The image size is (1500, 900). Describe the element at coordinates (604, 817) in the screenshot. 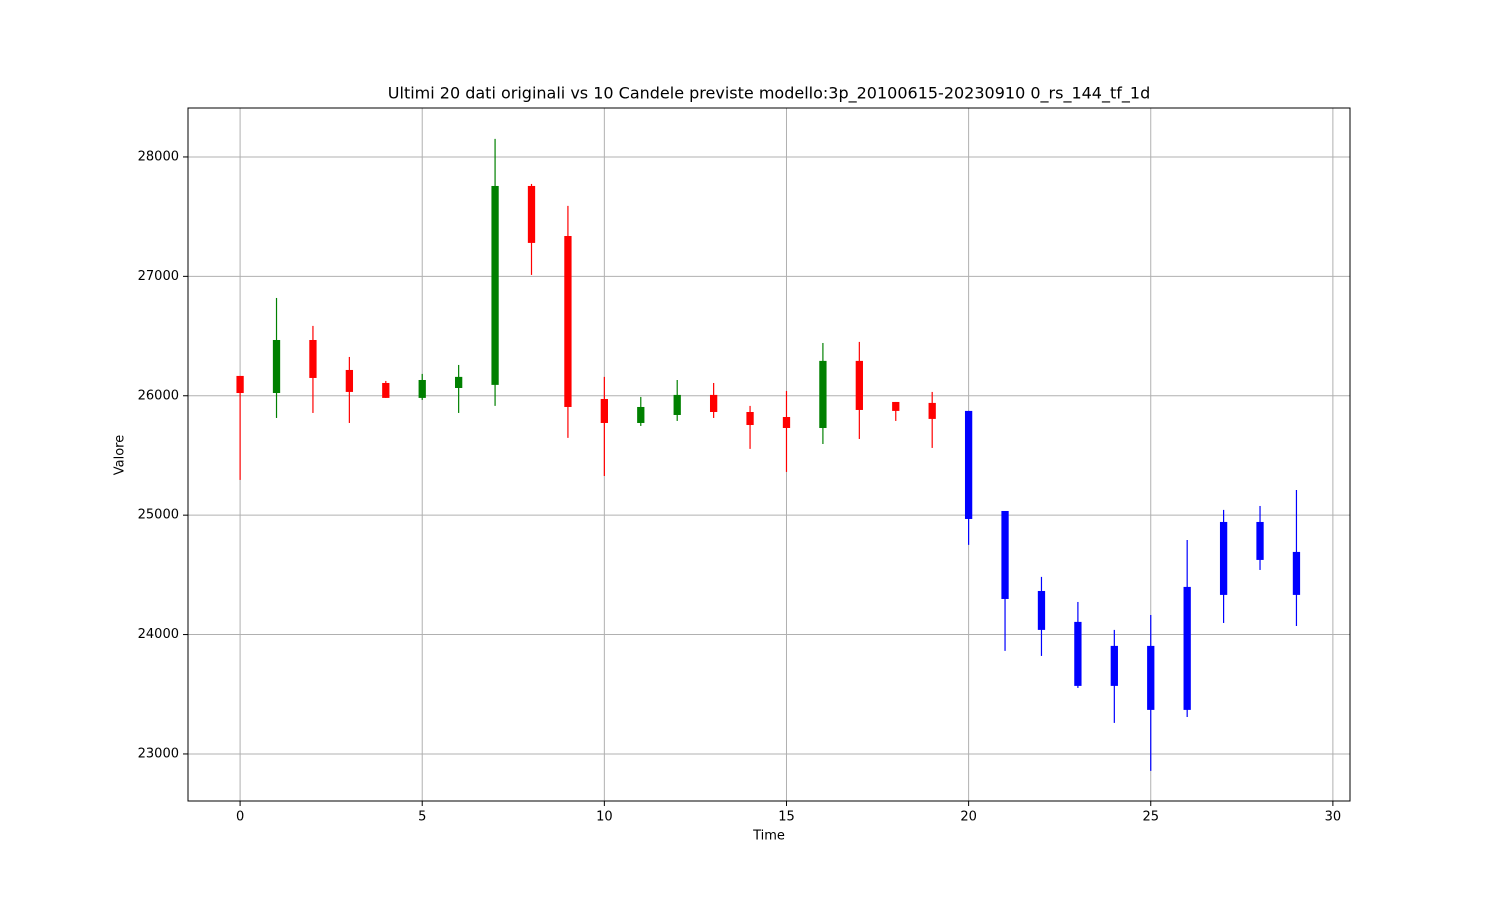

I see `x-tick-label: 10` at that location.